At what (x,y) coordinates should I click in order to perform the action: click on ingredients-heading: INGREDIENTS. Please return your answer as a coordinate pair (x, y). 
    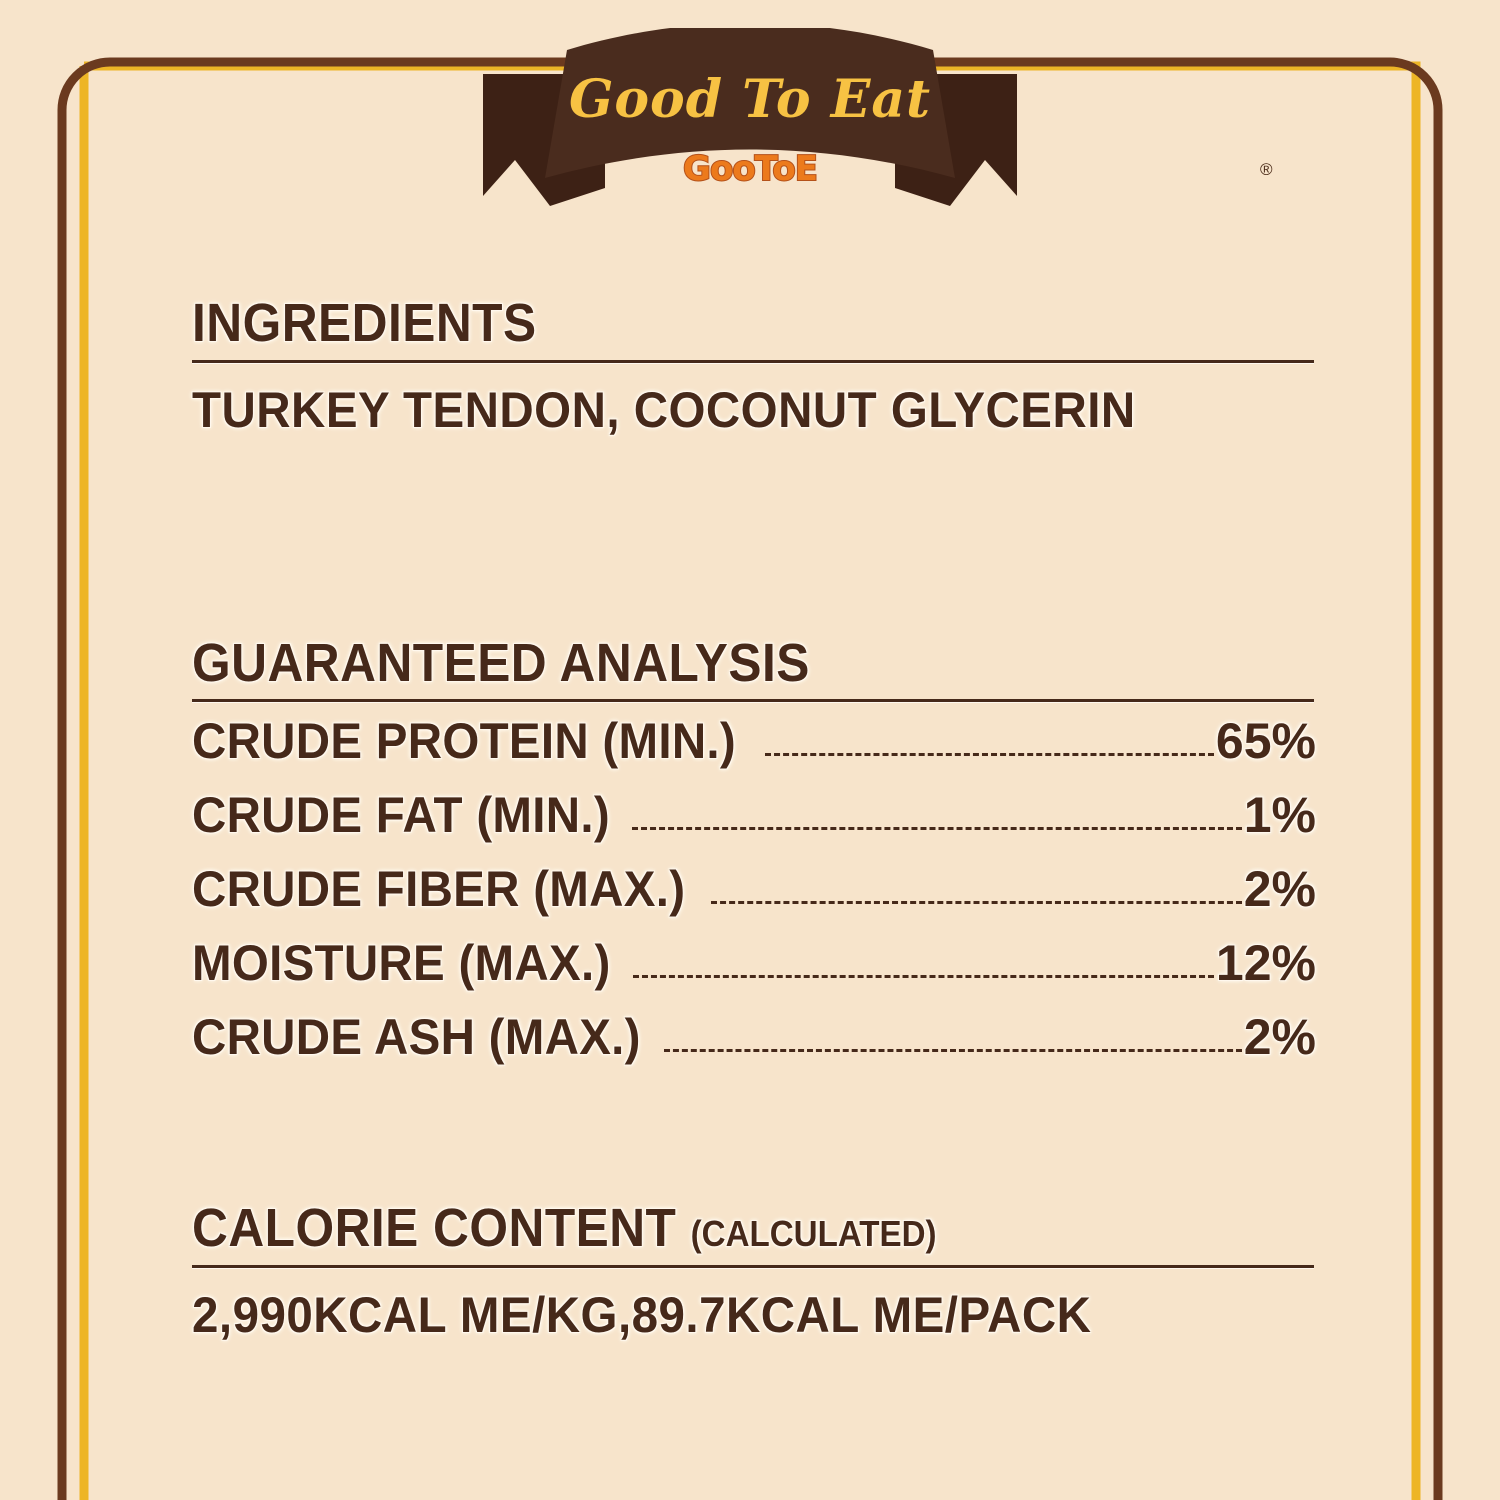
    Looking at the image, I should click on (364, 323).